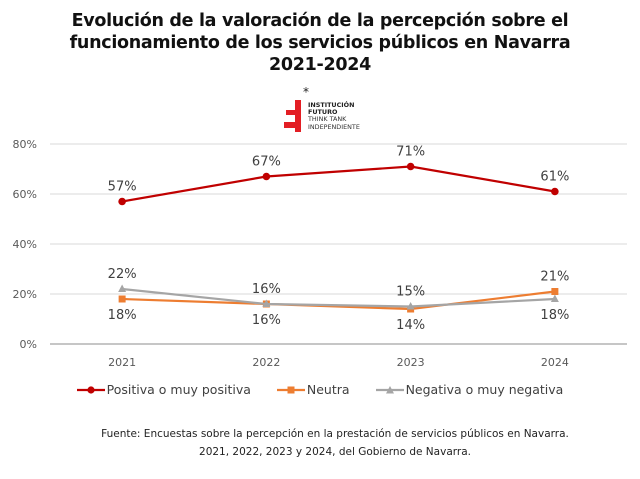 This screenshot has height=479, width=640. Describe the element at coordinates (266, 162) in the screenshot. I see `data-label: 67%` at that location.